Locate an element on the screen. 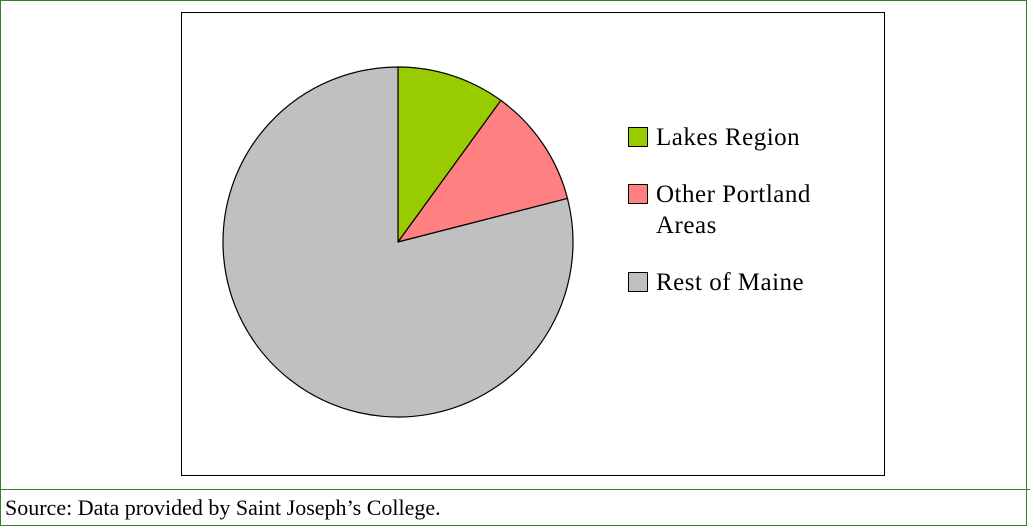  legend-item: Lakes Region is located at coordinates (743, 137).